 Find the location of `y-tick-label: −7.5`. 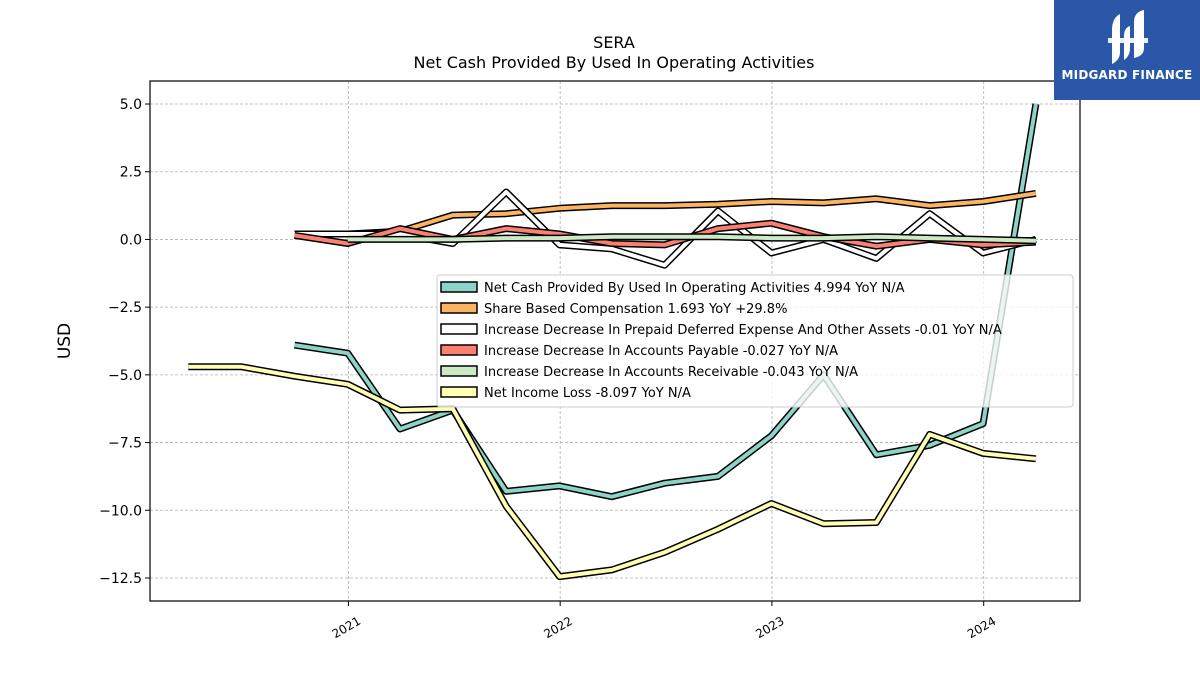

y-tick-label: −7.5 is located at coordinates (125, 444).